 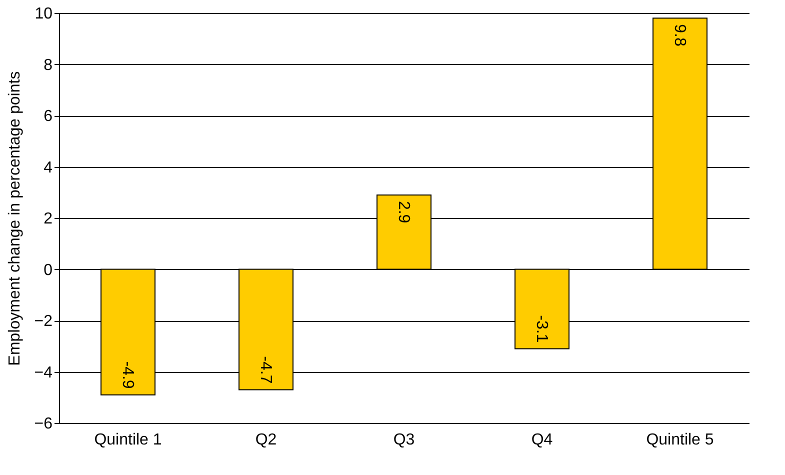 I want to click on x-tick-label: Q4, so click(x=542, y=440).